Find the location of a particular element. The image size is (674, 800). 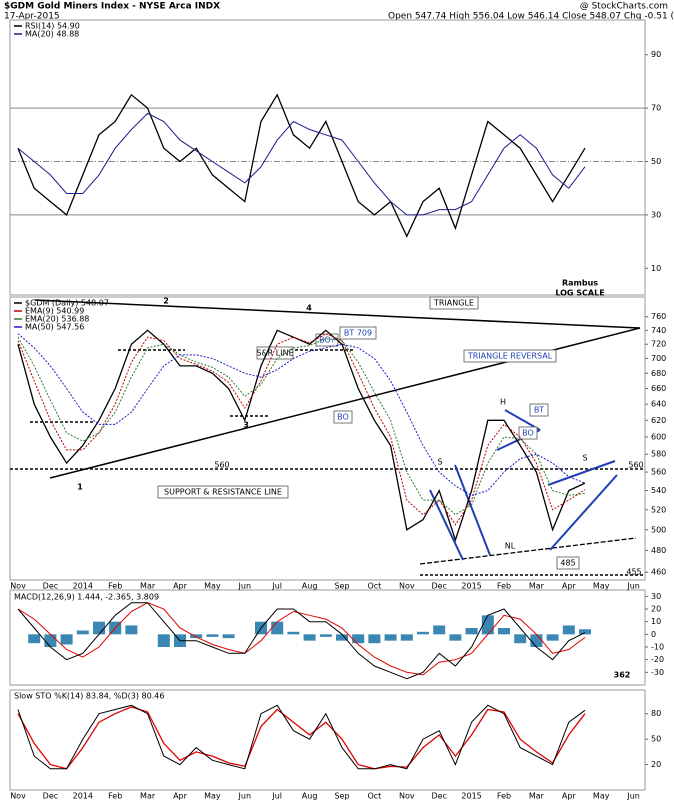

annotation: 2 is located at coordinates (166, 301).